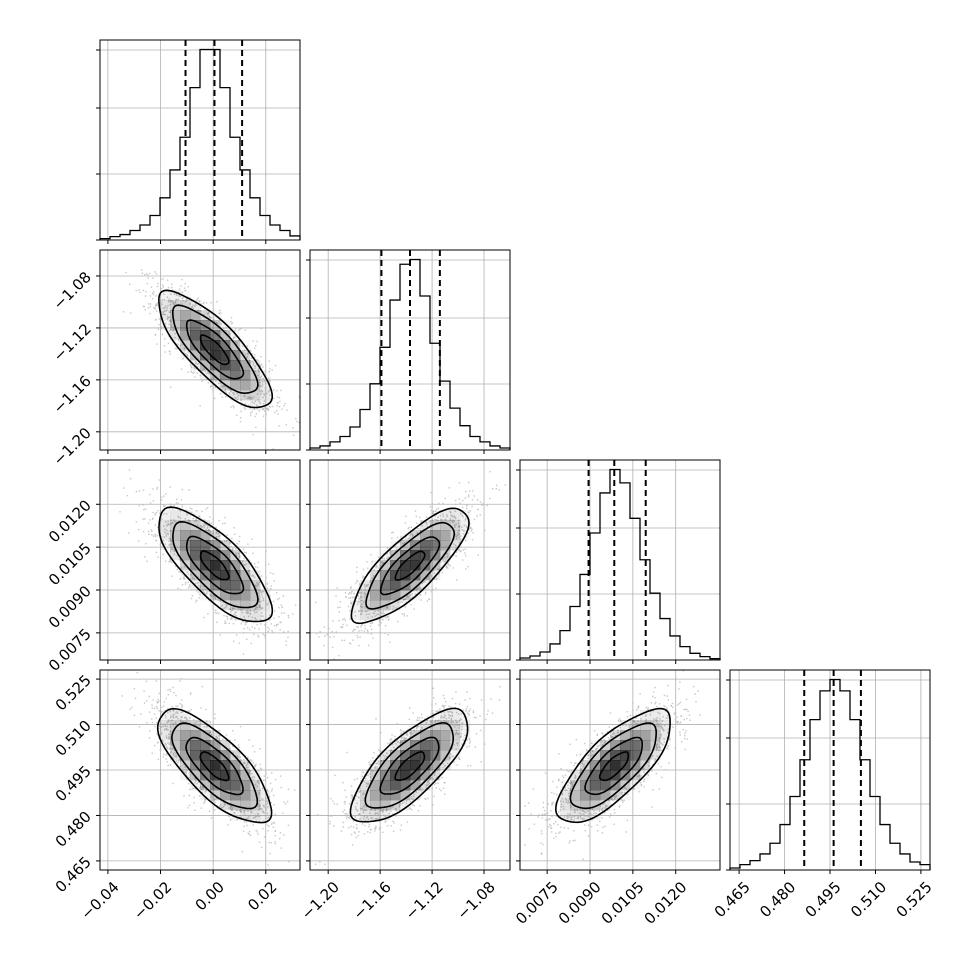  What do you see at coordinates (410, 350) in the screenshot?
I see `axes-frame` at bounding box center [410, 350].